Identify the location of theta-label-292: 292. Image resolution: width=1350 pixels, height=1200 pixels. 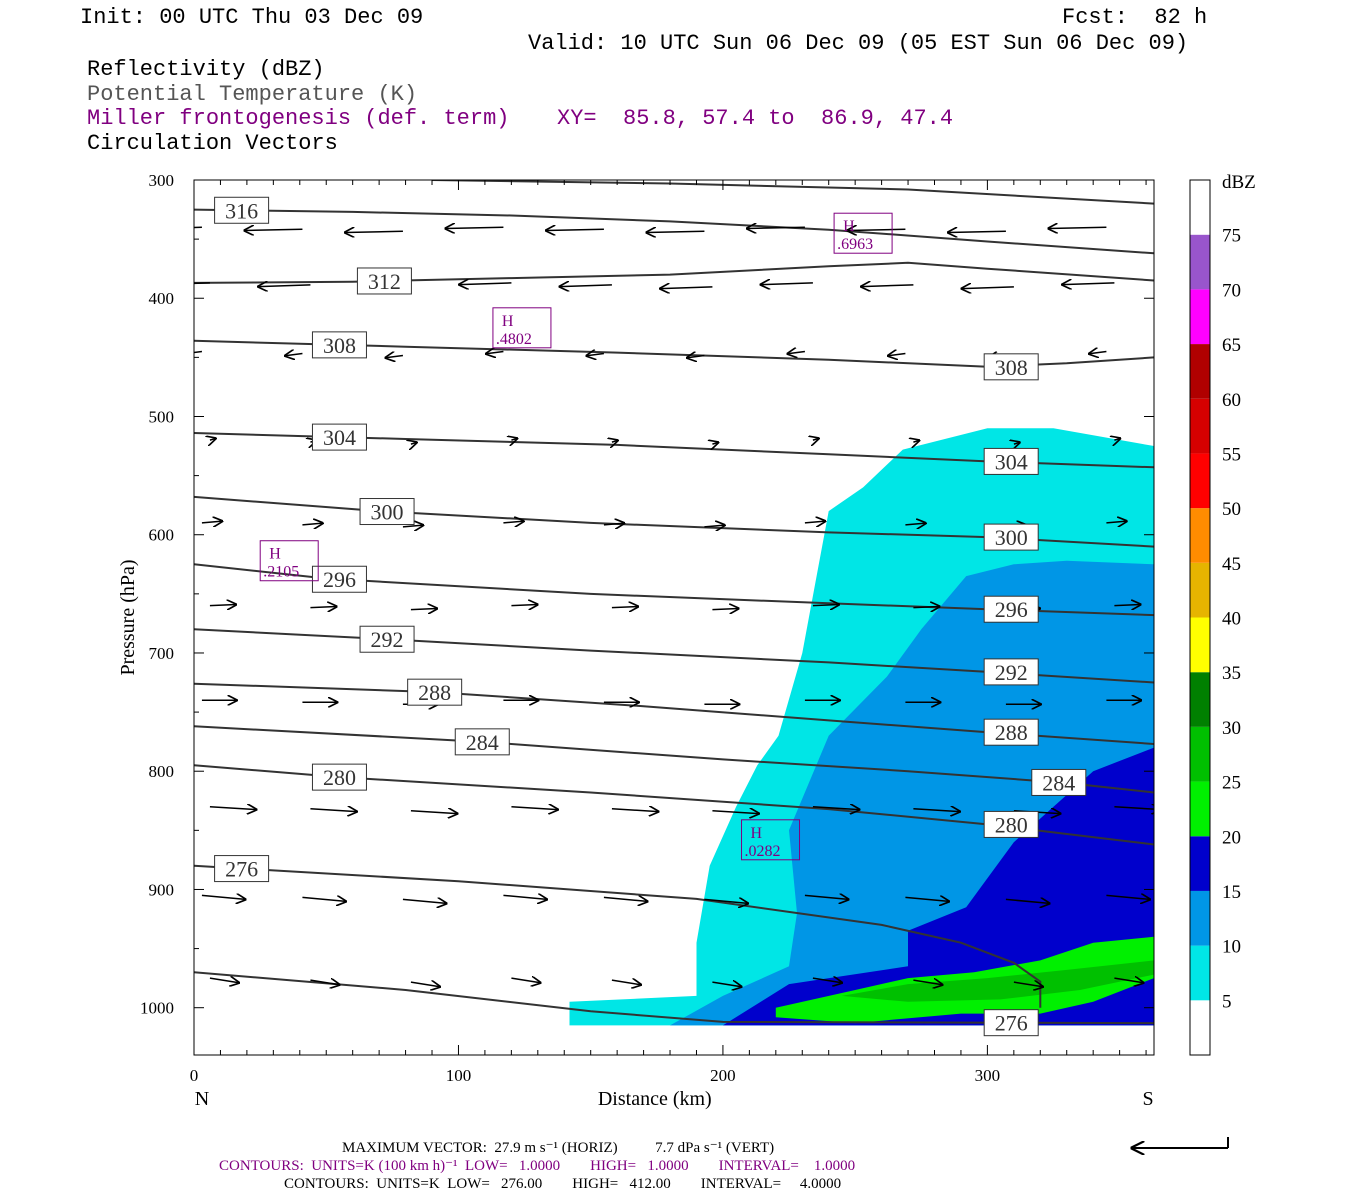
(387, 639).